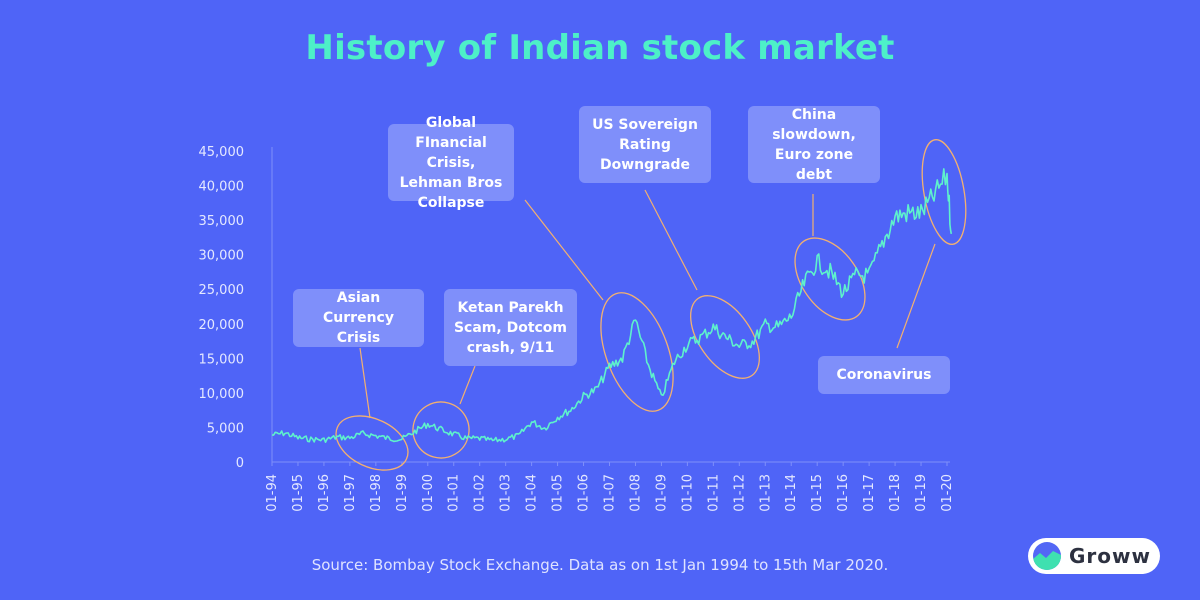 This screenshot has height=600, width=1200. Describe the element at coordinates (947, 493) in the screenshot. I see `x-tick-label: 01-20` at that location.